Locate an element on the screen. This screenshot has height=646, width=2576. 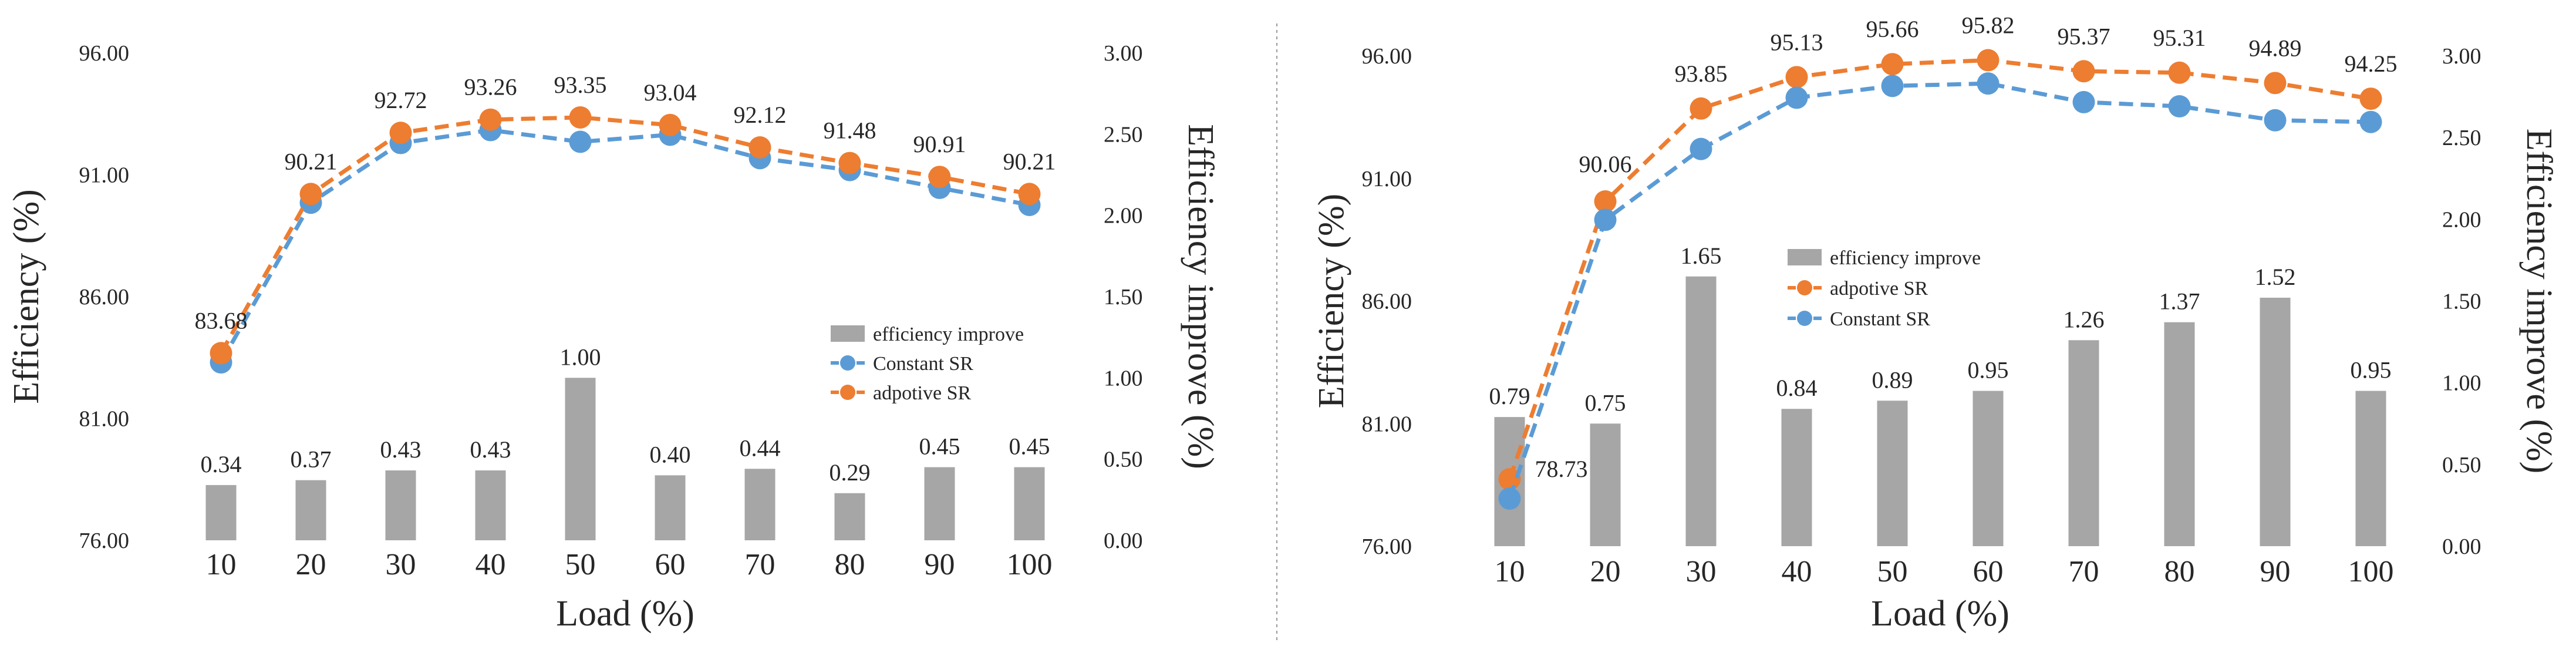
y2-tick-label: 0.50 is located at coordinates (2461, 465).